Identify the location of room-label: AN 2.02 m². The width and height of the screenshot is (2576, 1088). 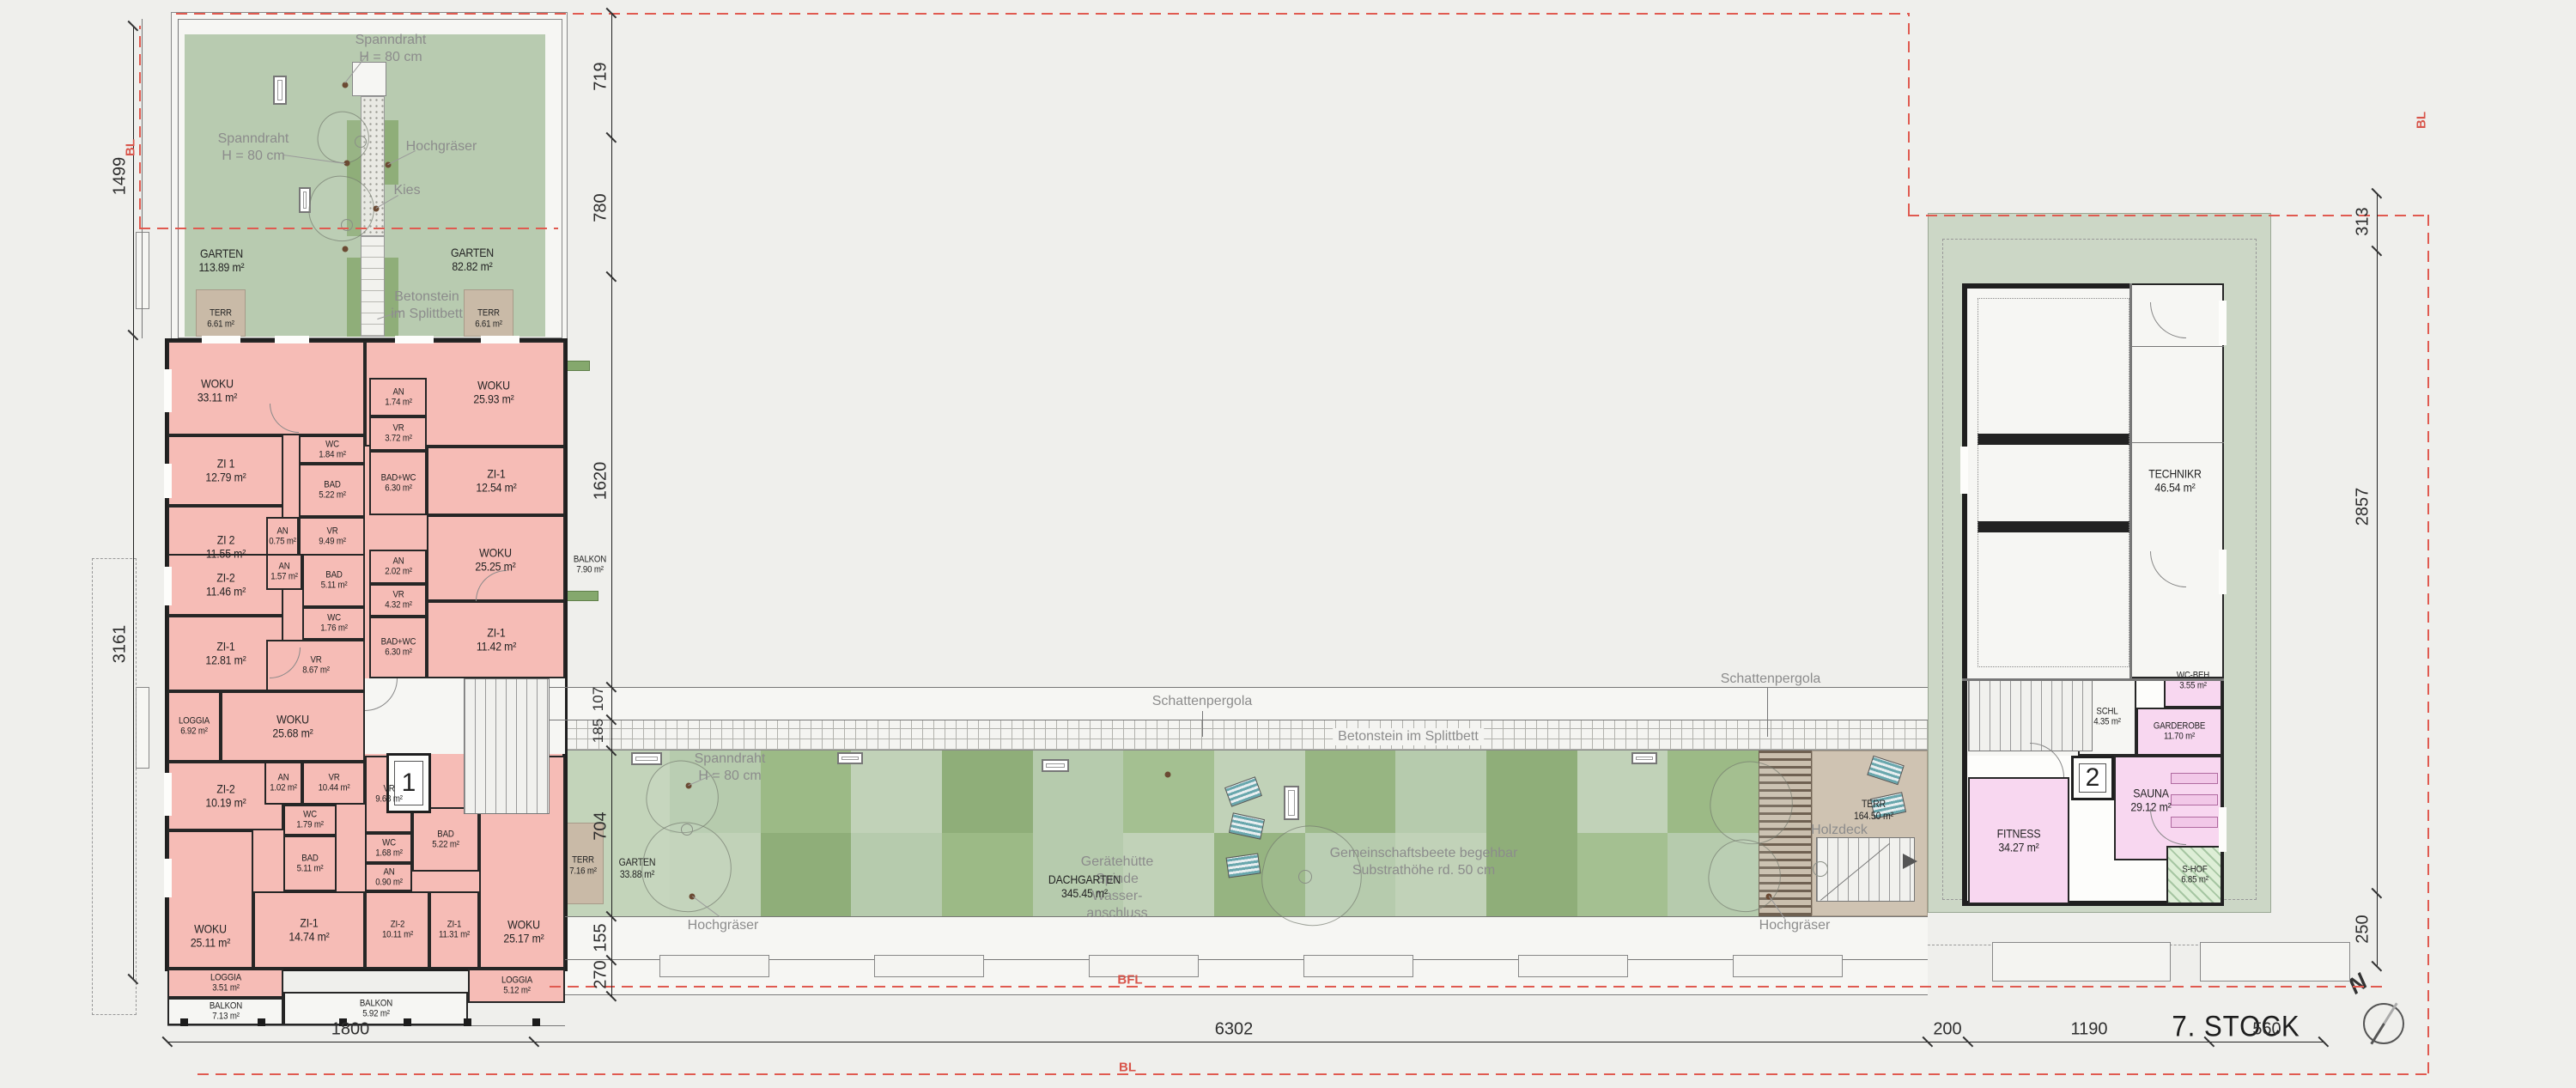
(398, 566).